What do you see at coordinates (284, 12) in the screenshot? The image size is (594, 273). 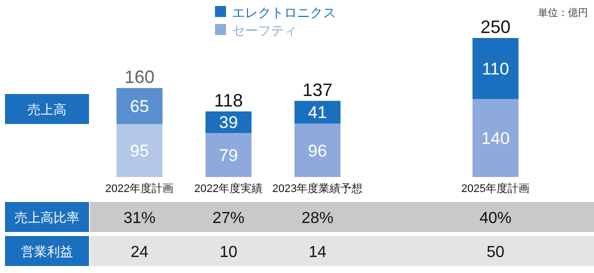 I see `legend-label: エレクトロニクス` at bounding box center [284, 12].